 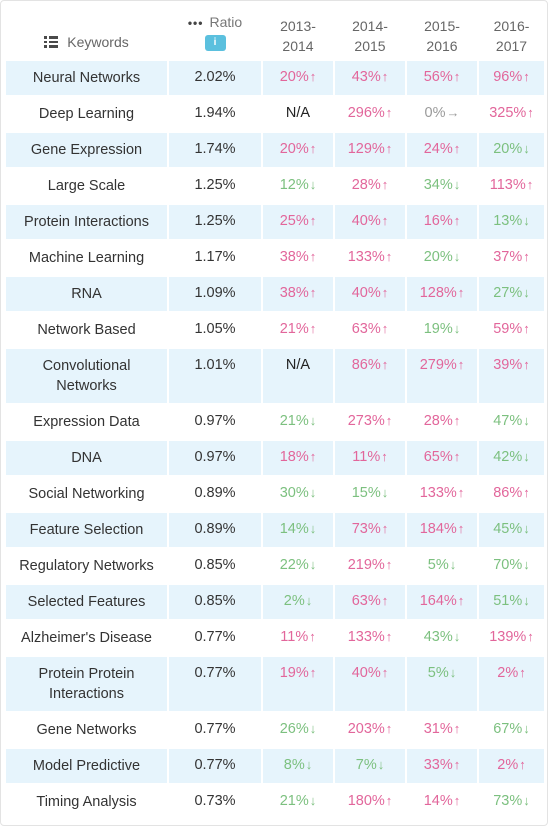 I want to click on change-value: 63%, so click(x=366, y=329).